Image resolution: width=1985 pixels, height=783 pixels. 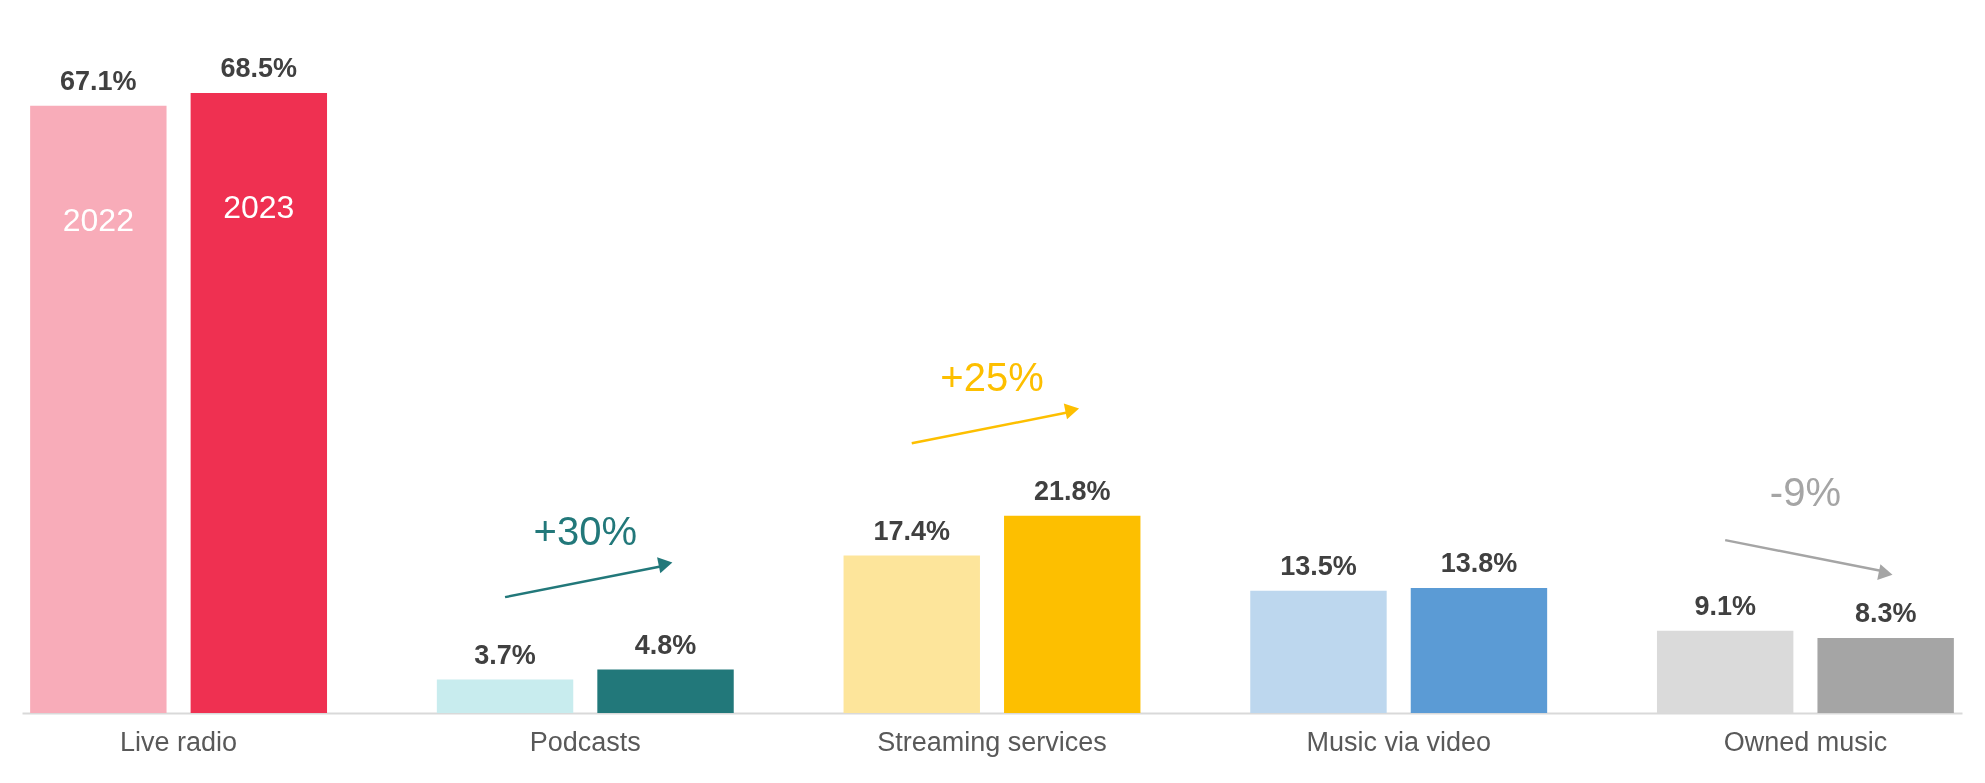 What do you see at coordinates (992, 741) in the screenshot?
I see `x-tick-label: Streaming services` at bounding box center [992, 741].